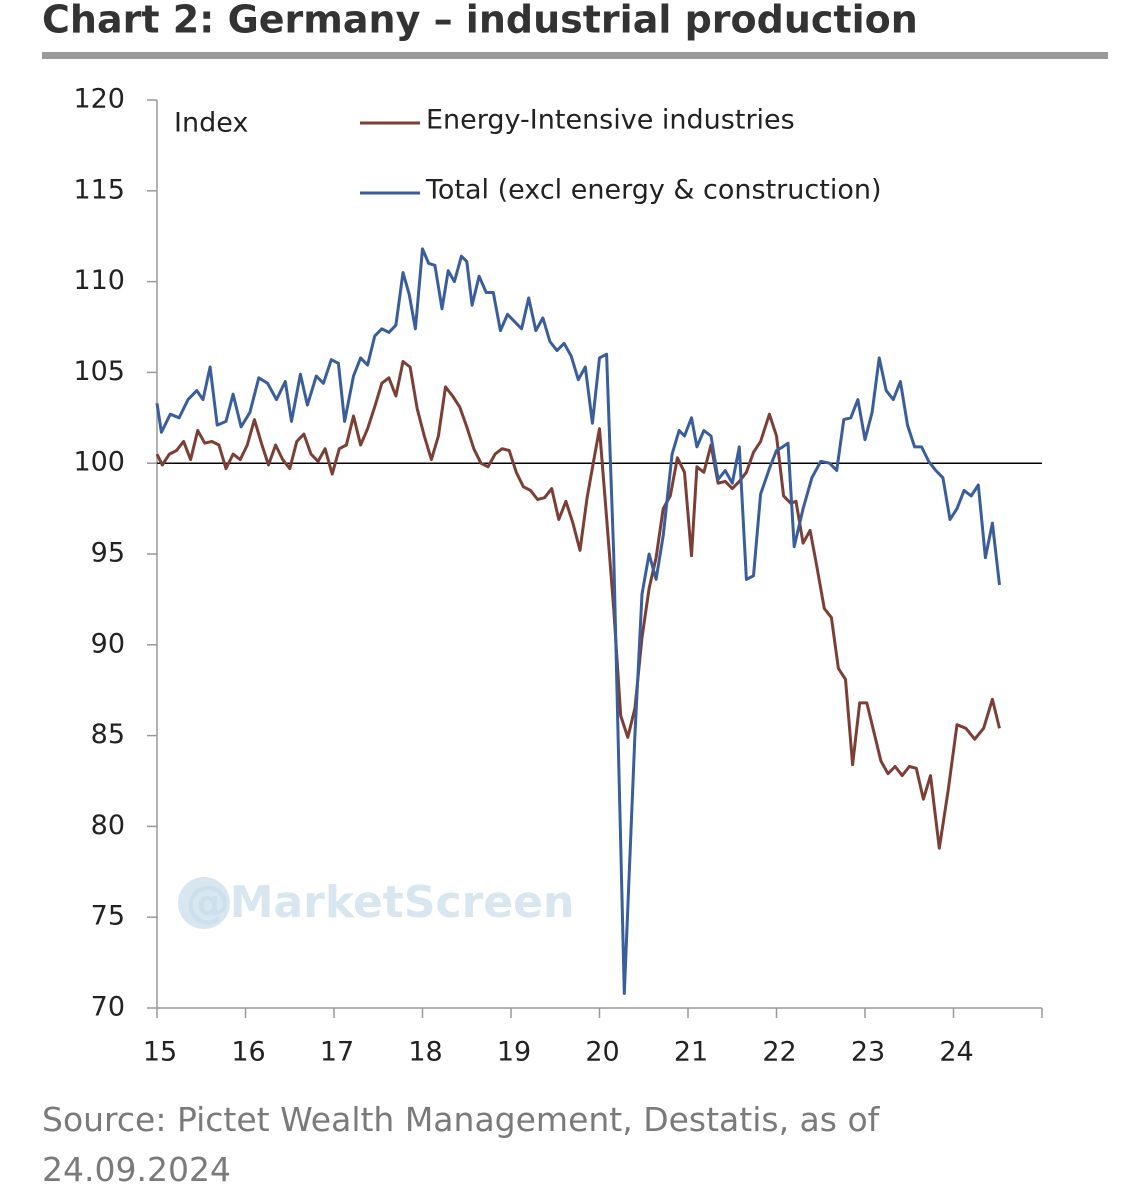 This screenshot has width=1124, height=1200. What do you see at coordinates (868, 1052) in the screenshot?
I see `x-tick-label: 23` at bounding box center [868, 1052].